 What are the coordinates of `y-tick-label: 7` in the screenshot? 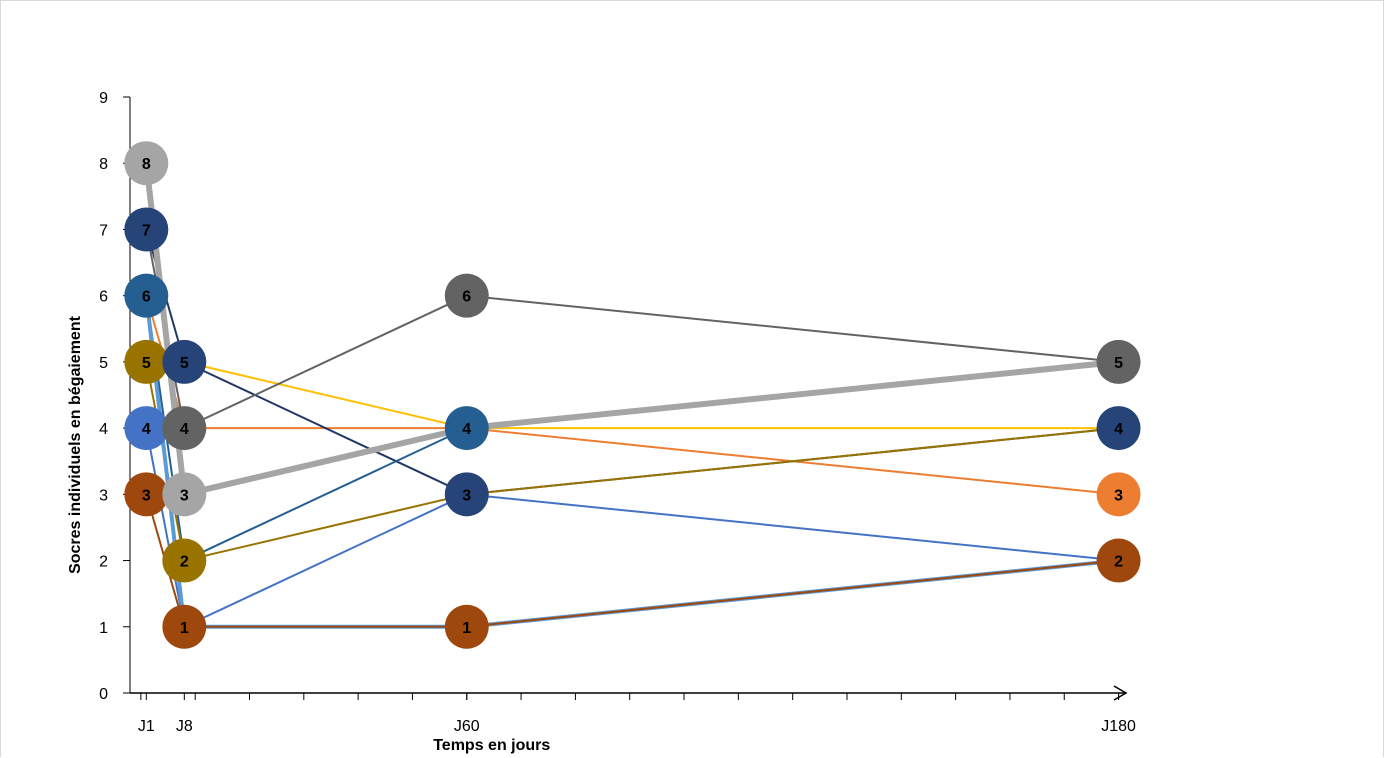 It's located at (103, 230).